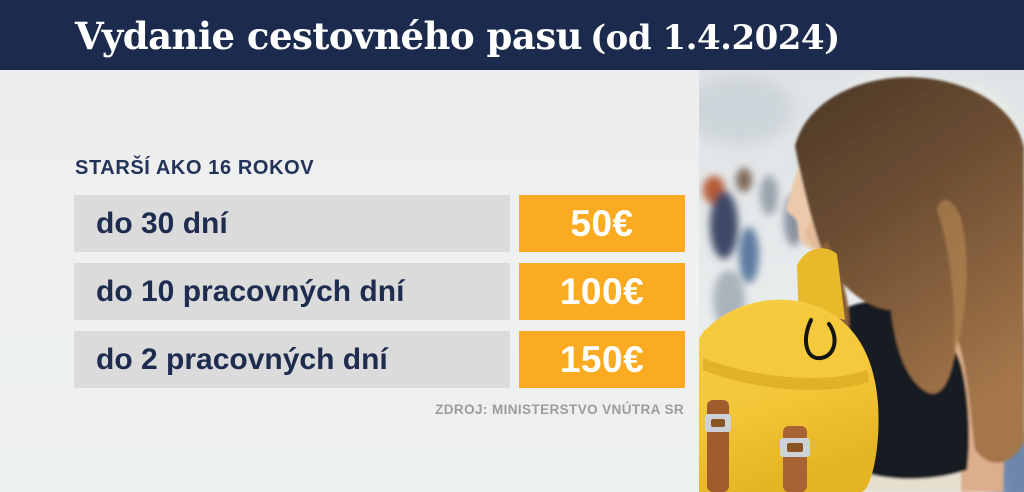 Image resolution: width=1024 pixels, height=492 pixels. What do you see at coordinates (820, 339) in the screenshot?
I see `drawstring-cord` at bounding box center [820, 339].